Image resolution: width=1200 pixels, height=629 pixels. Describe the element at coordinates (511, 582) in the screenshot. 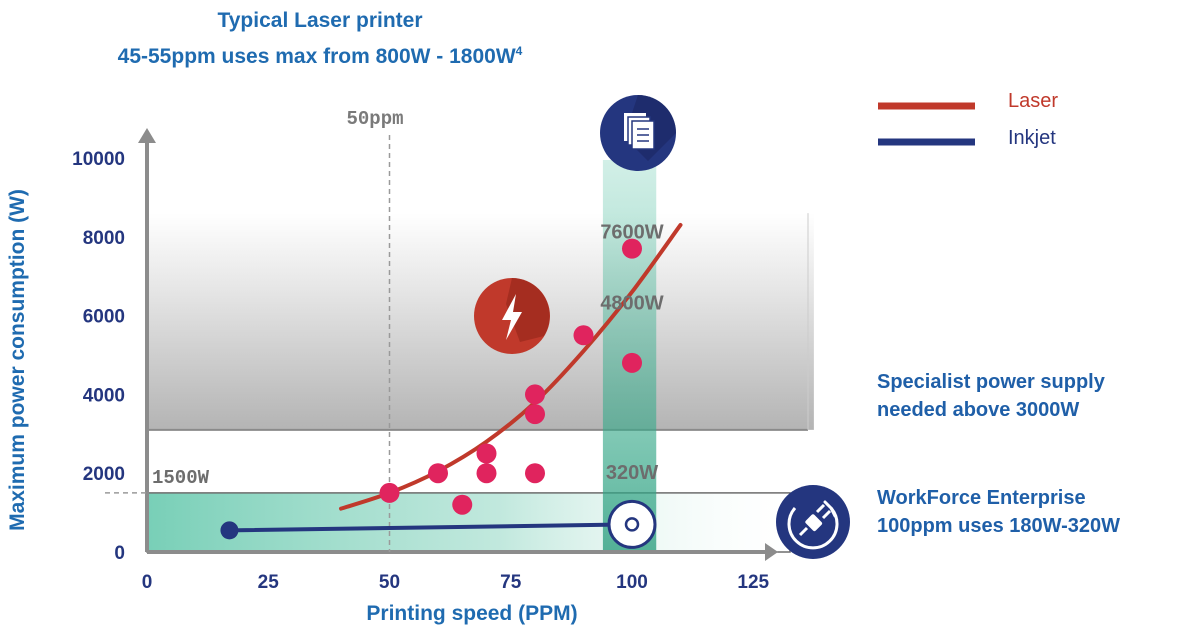

I see `x-tick-label: 75` at that location.